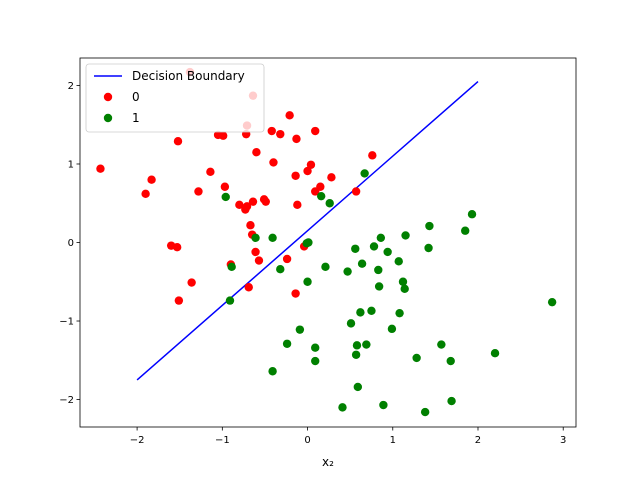 The height and width of the screenshot is (480, 640). I want to click on legend-box, so click(175, 98).